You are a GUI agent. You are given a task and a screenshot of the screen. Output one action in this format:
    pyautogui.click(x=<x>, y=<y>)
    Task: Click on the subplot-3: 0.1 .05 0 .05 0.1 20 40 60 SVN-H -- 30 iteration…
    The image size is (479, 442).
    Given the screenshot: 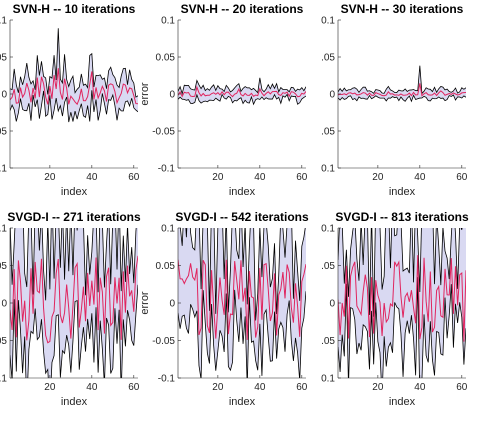 What is the action you would take?
    pyautogui.click(x=394, y=100)
    